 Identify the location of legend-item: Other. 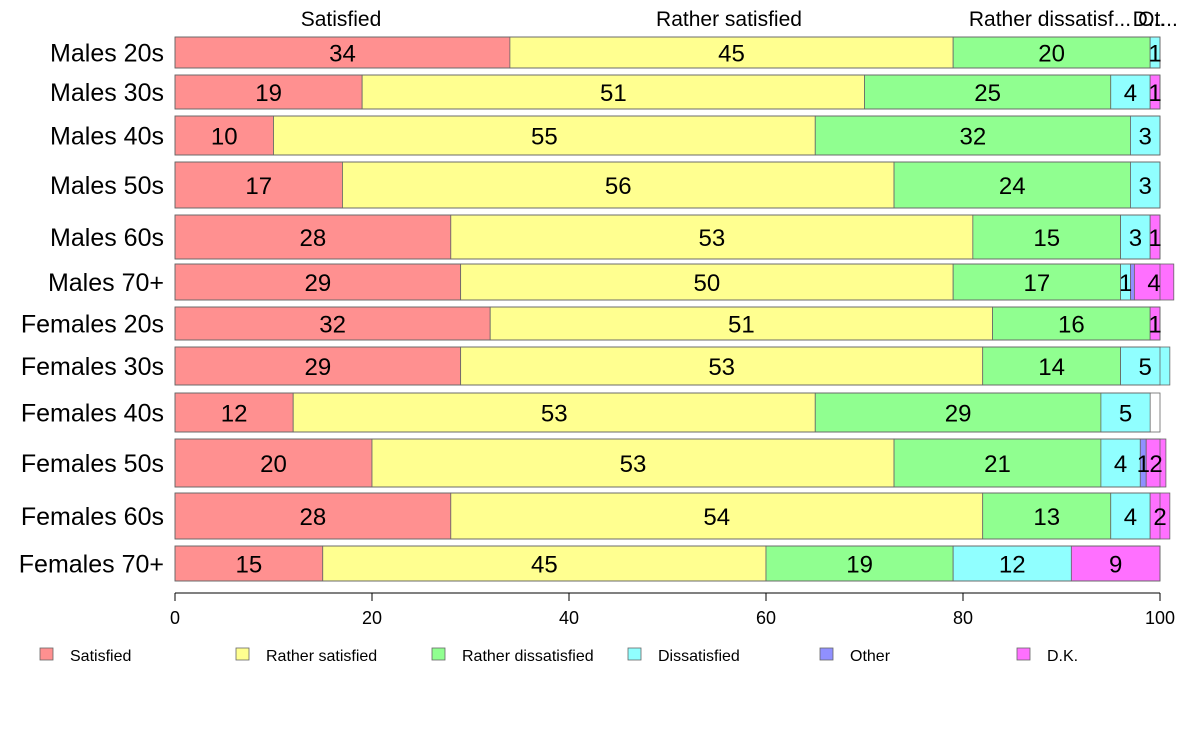
(855, 656).